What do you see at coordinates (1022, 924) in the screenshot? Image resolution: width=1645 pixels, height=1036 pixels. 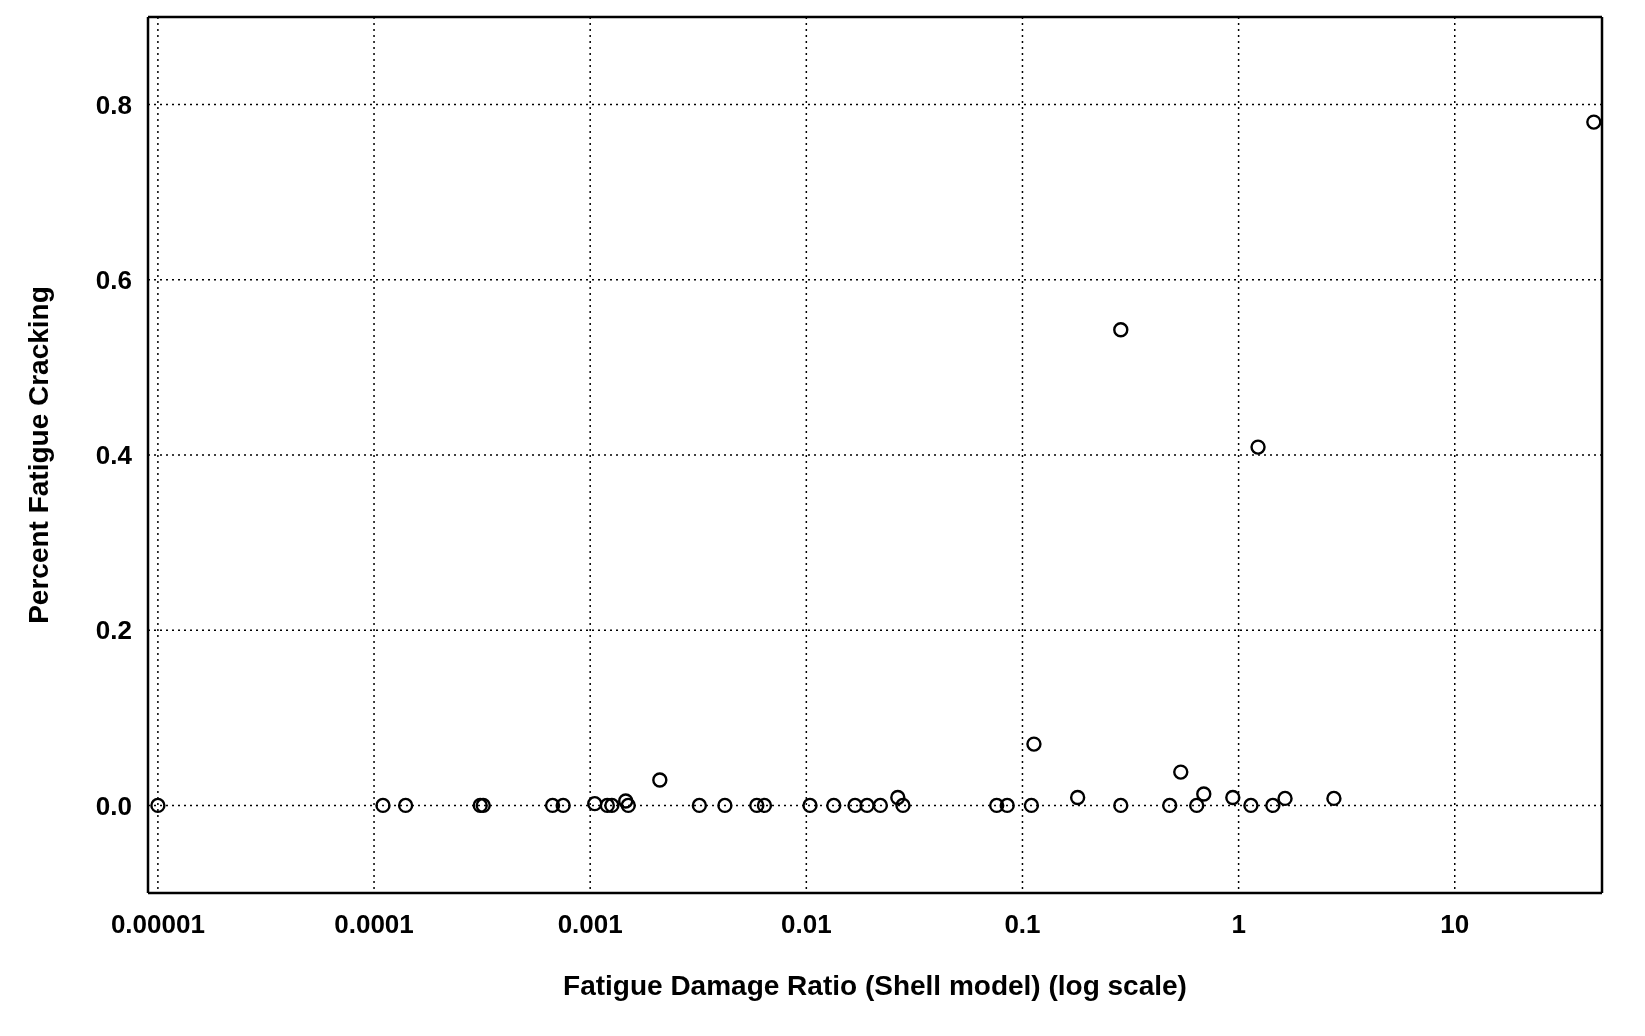 I see `x-tick-label: 0.1` at bounding box center [1022, 924].